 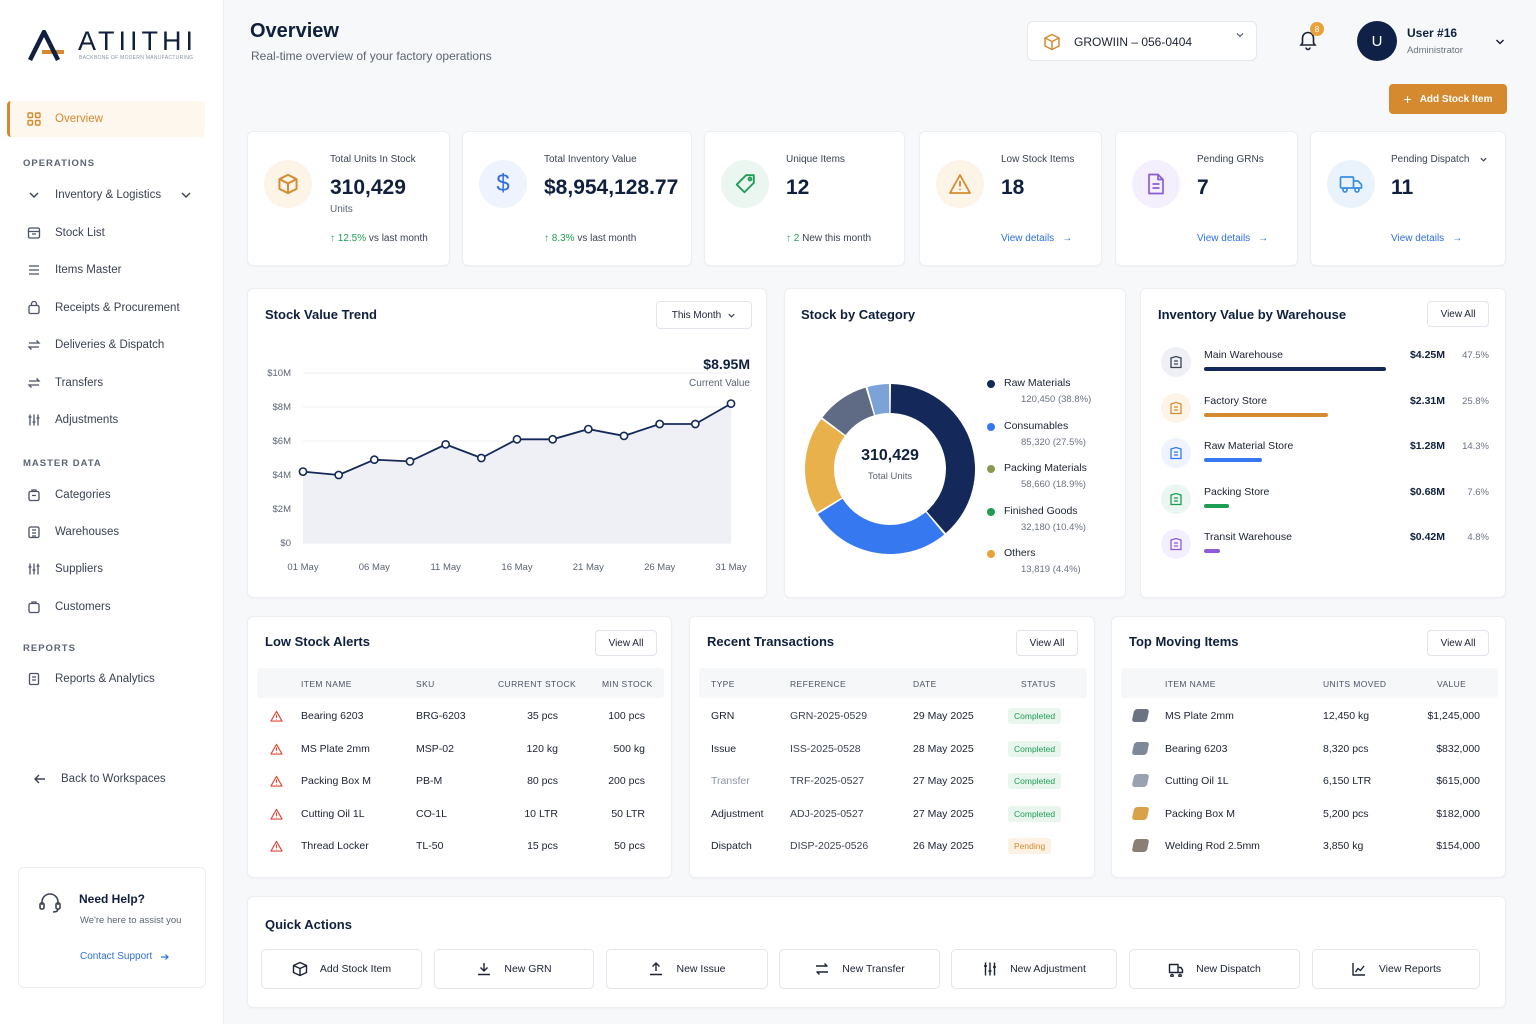 What do you see at coordinates (34, 679) in the screenshot?
I see `report-icon` at bounding box center [34, 679].